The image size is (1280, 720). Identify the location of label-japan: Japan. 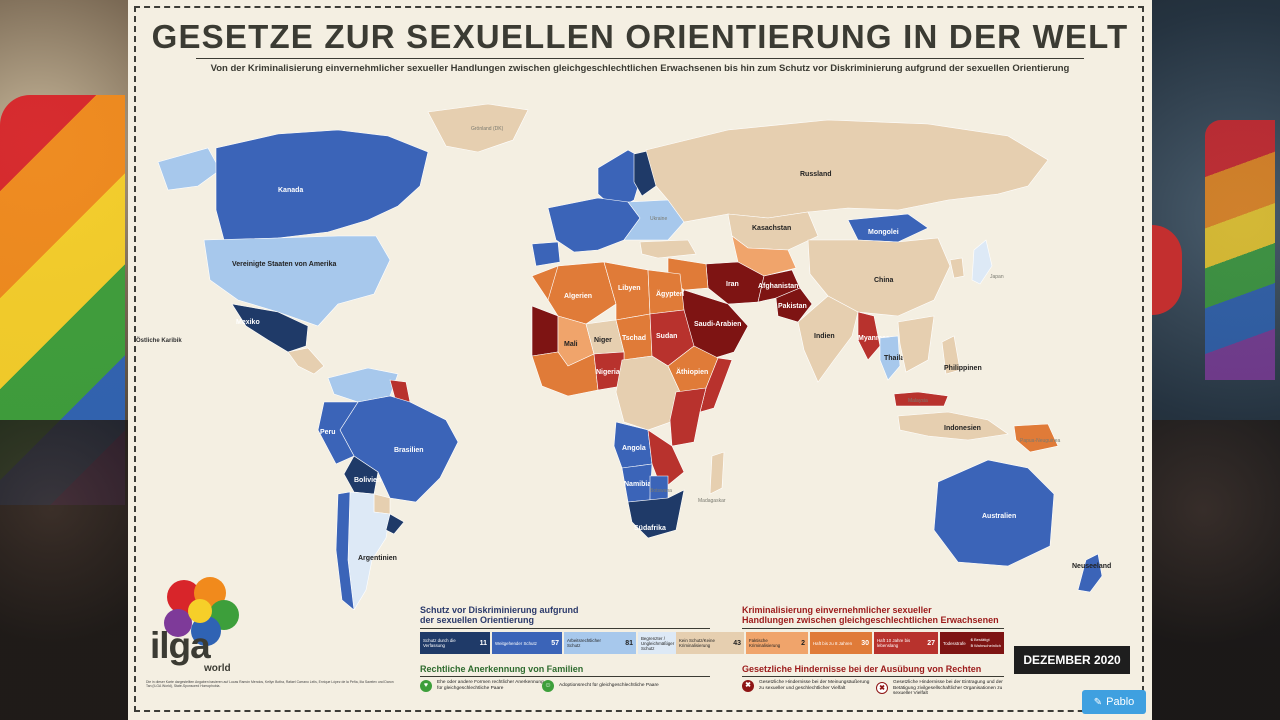
(997, 277).